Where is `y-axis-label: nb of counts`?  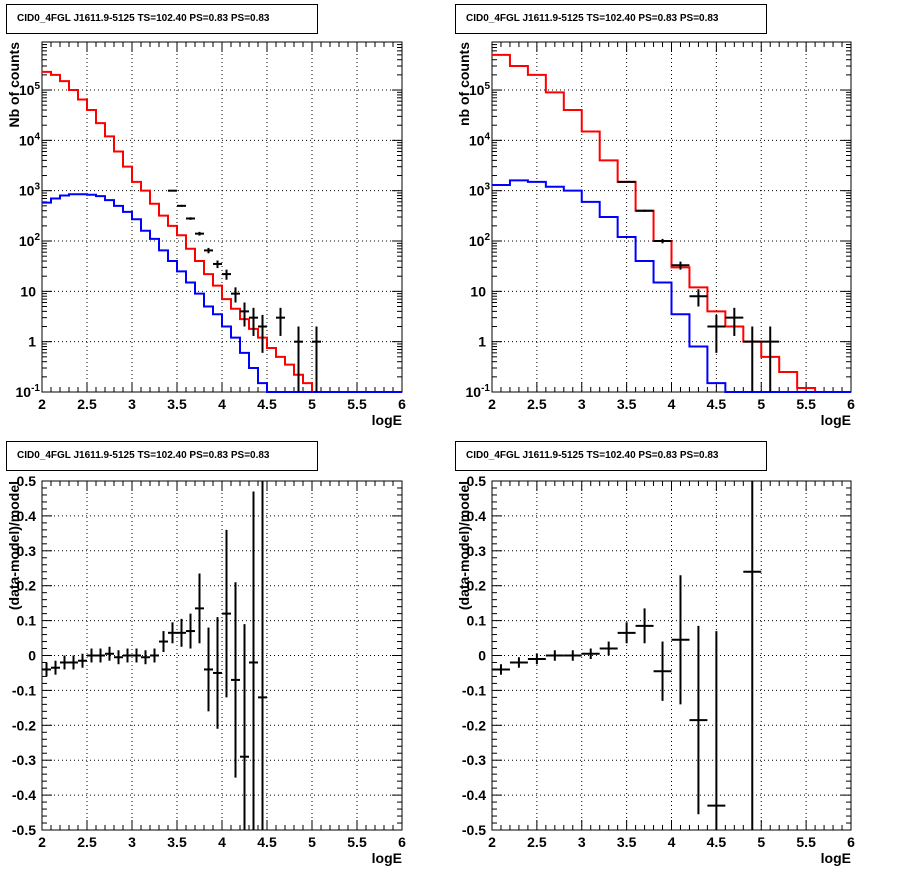 y-axis-label: nb of counts is located at coordinates (464, 84).